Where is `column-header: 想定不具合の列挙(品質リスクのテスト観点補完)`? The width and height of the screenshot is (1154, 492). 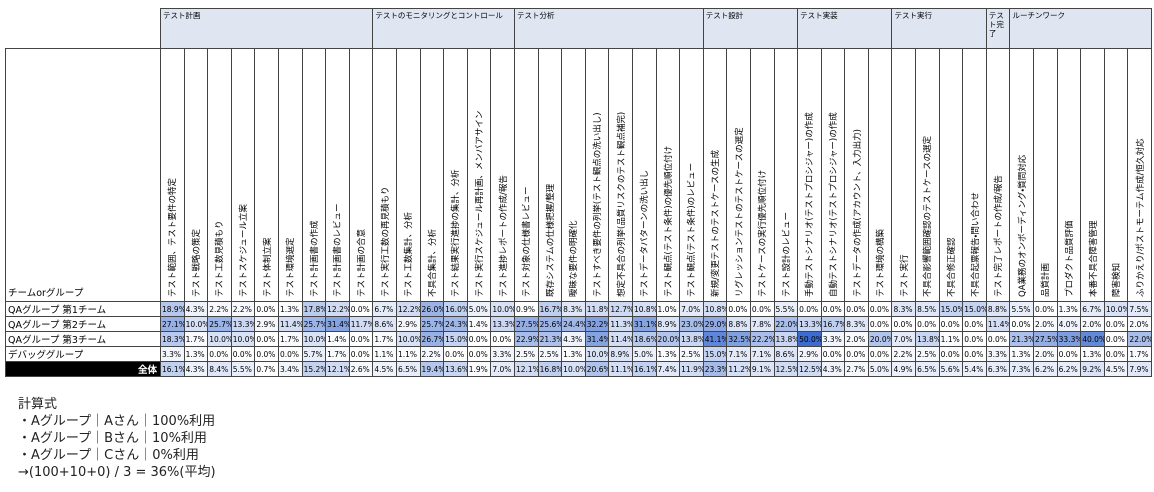 column-header: 想定不具合の列挙(品質リスクのテスト観点補完) is located at coordinates (620, 175).